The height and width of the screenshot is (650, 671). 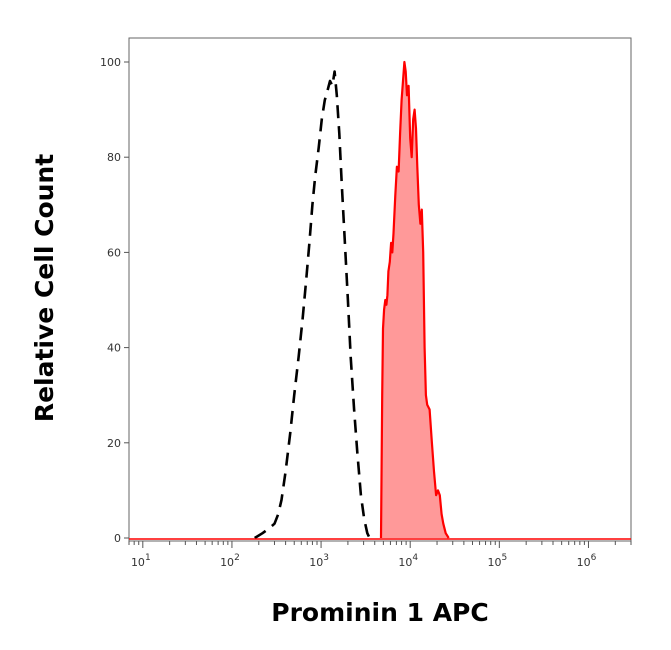 What do you see at coordinates (494, 562) in the screenshot?
I see `x-tick-base-4: 10` at bounding box center [494, 562].